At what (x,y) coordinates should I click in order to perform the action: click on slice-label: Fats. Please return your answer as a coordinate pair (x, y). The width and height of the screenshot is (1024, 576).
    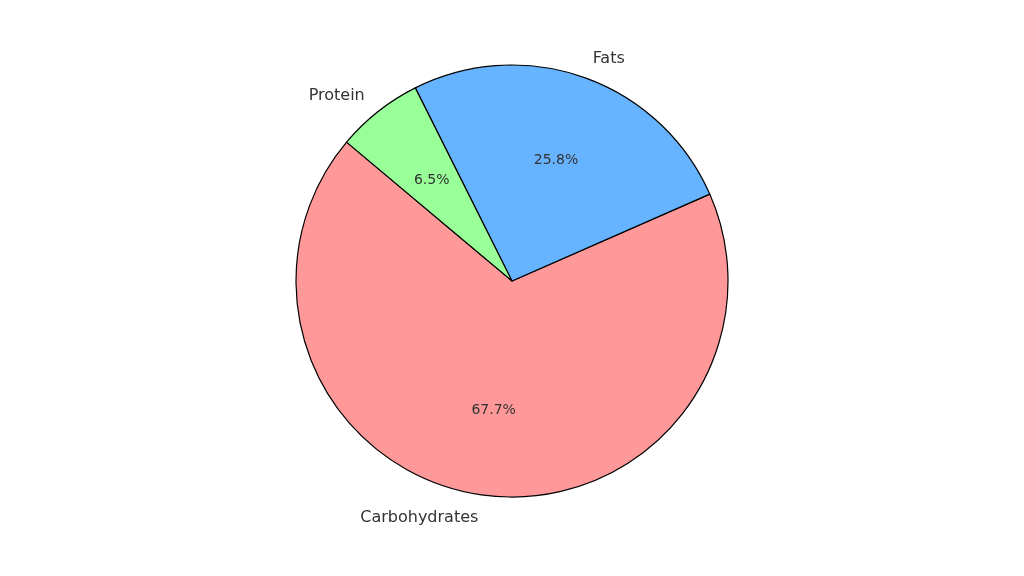
    Looking at the image, I should click on (608, 57).